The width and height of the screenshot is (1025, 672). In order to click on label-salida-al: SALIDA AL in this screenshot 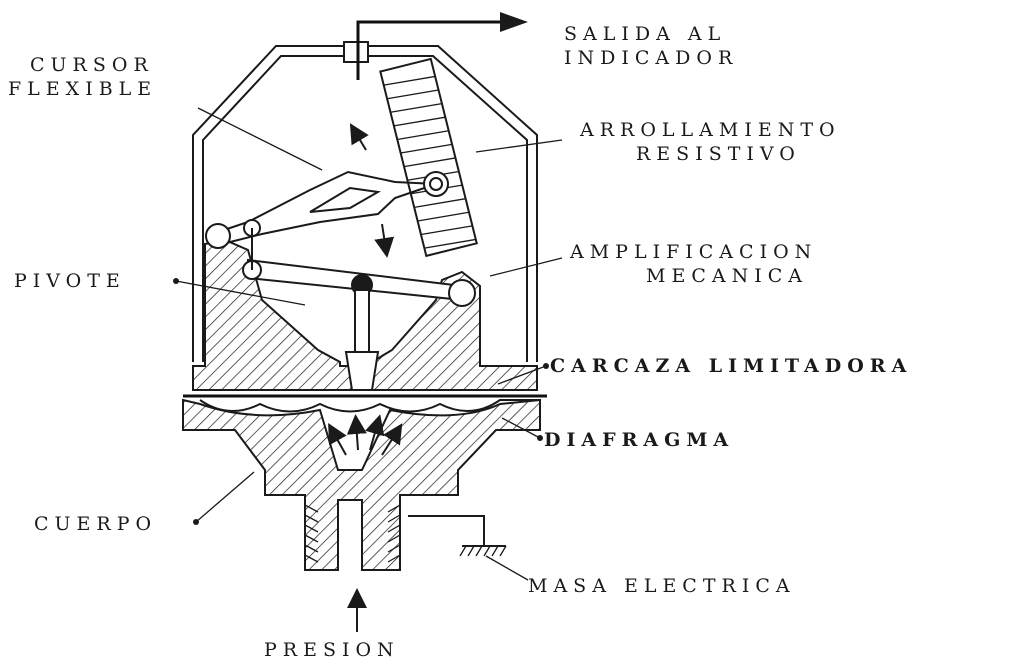, I will do `click(645, 34)`.